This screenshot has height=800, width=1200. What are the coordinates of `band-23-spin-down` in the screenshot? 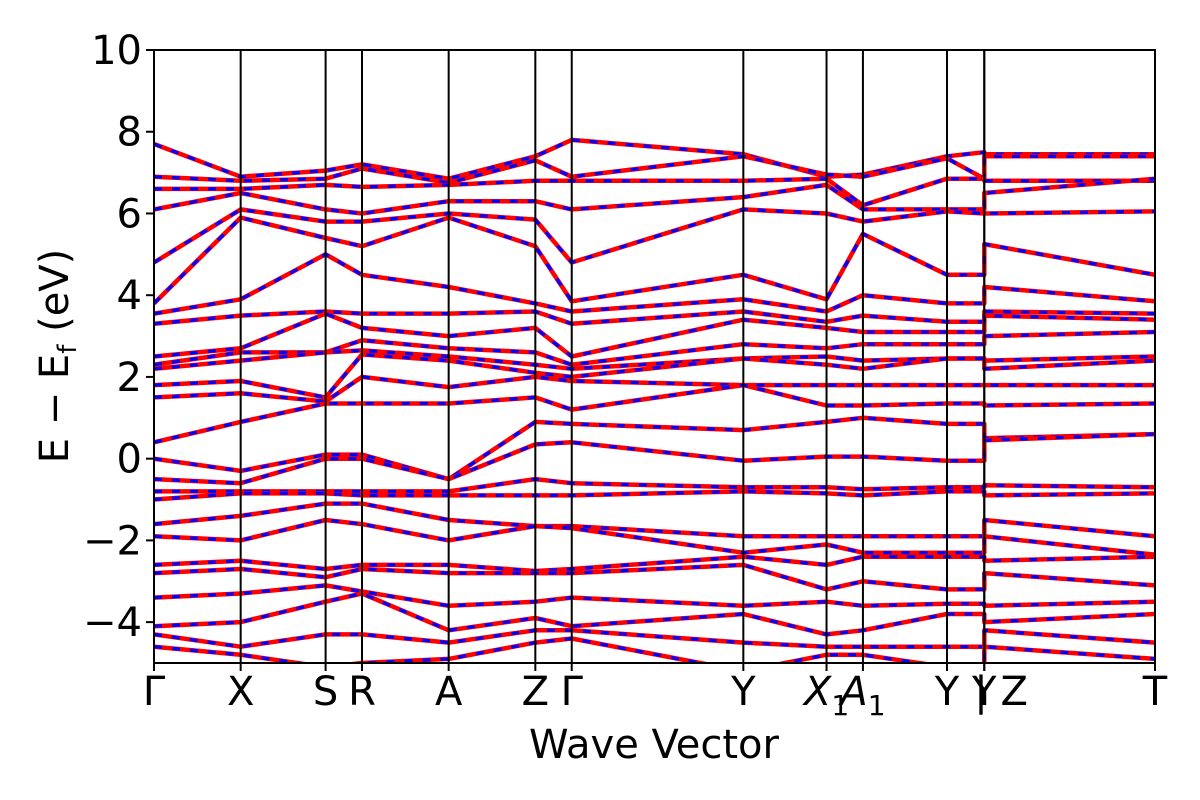 It's located at (654, 595).